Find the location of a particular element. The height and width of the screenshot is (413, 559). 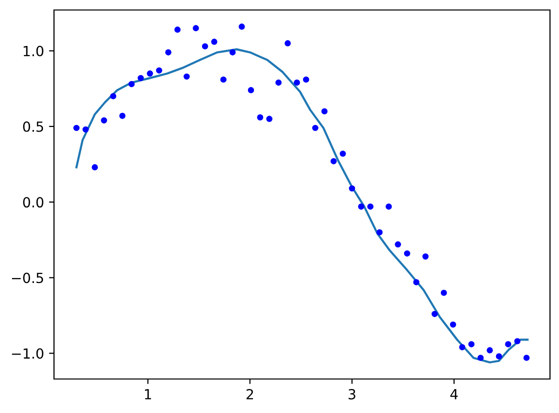

y-tick-label: 0.5 is located at coordinates (33, 126).